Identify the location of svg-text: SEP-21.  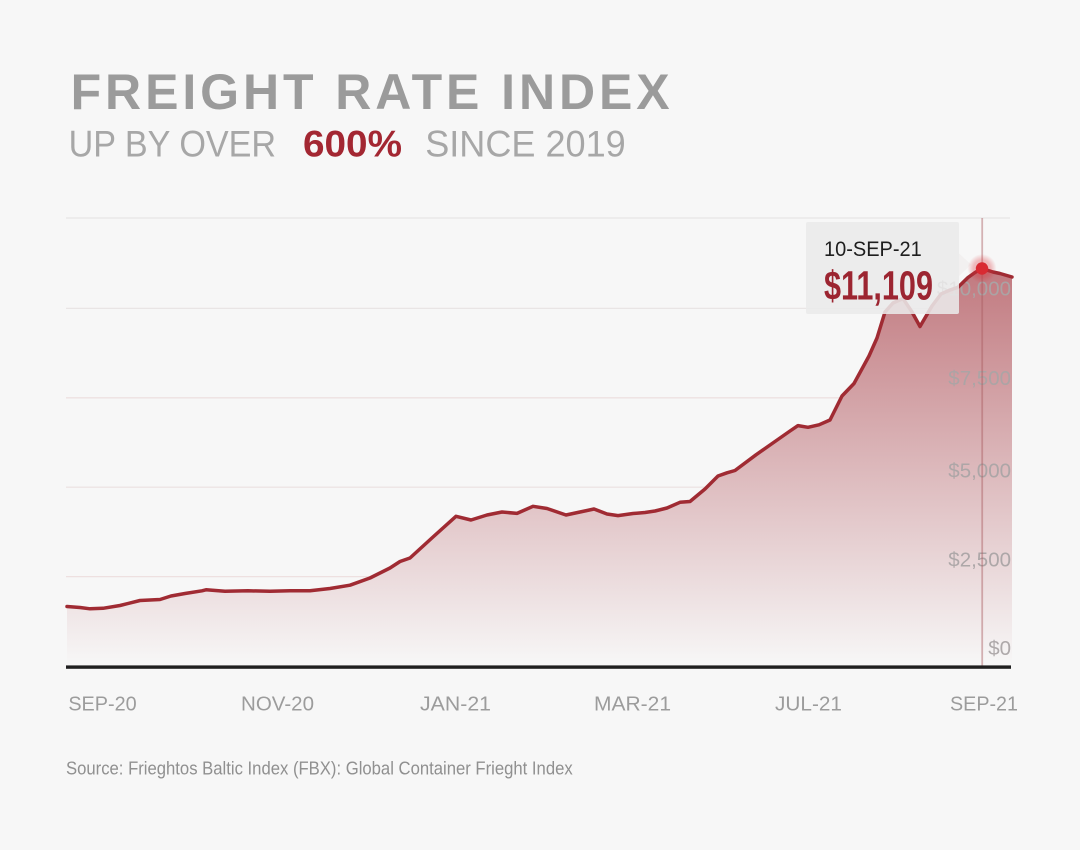
(984, 704).